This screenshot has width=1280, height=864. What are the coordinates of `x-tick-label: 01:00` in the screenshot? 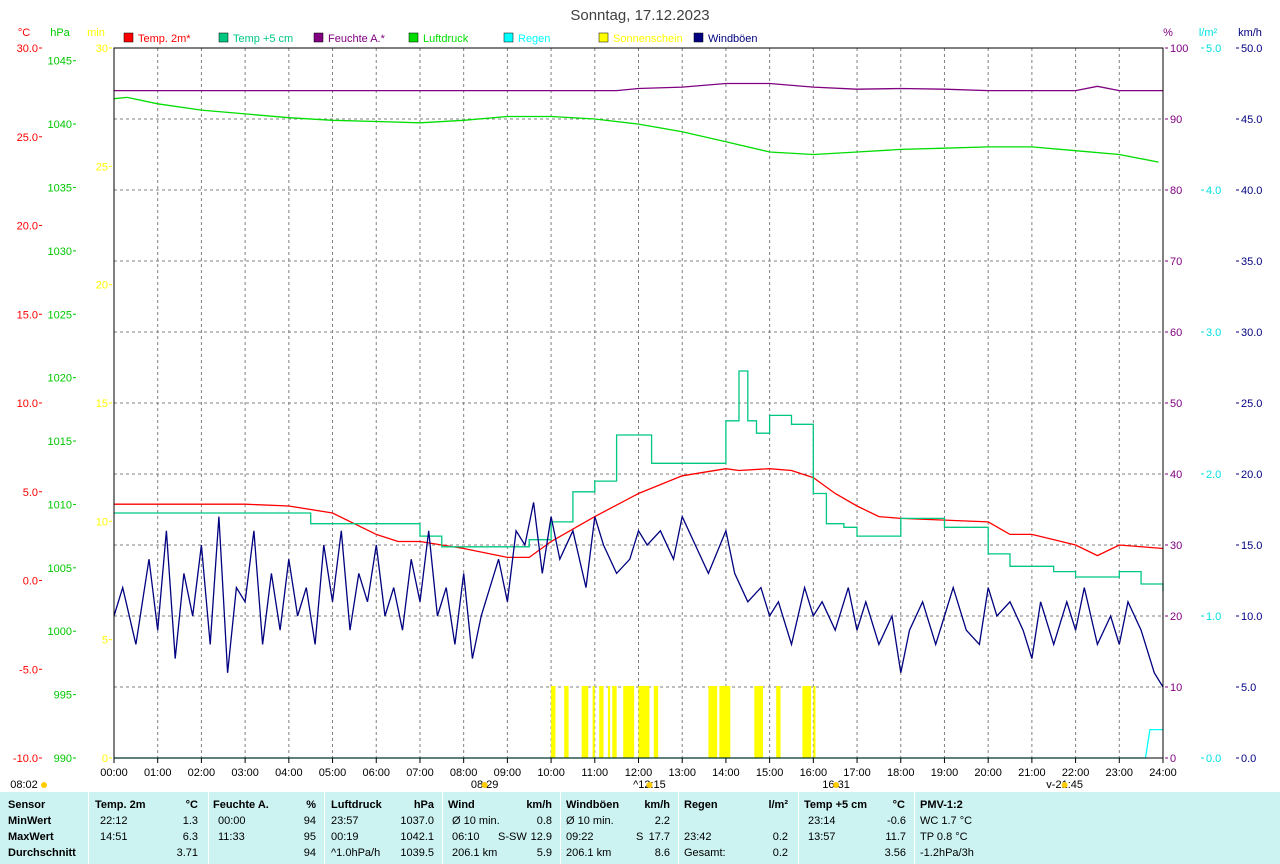 It's located at (158, 773).